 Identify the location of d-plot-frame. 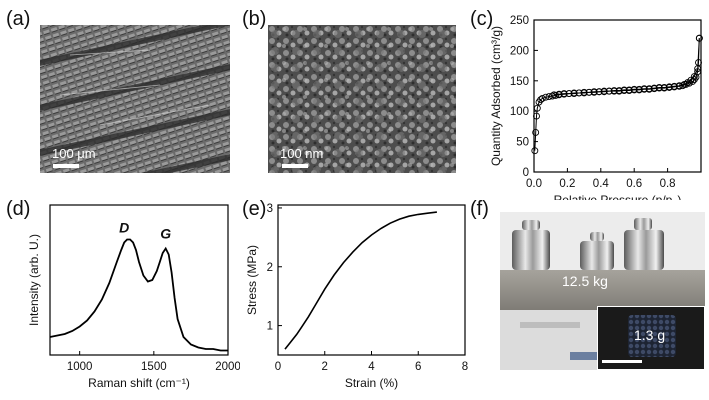
(139, 280).